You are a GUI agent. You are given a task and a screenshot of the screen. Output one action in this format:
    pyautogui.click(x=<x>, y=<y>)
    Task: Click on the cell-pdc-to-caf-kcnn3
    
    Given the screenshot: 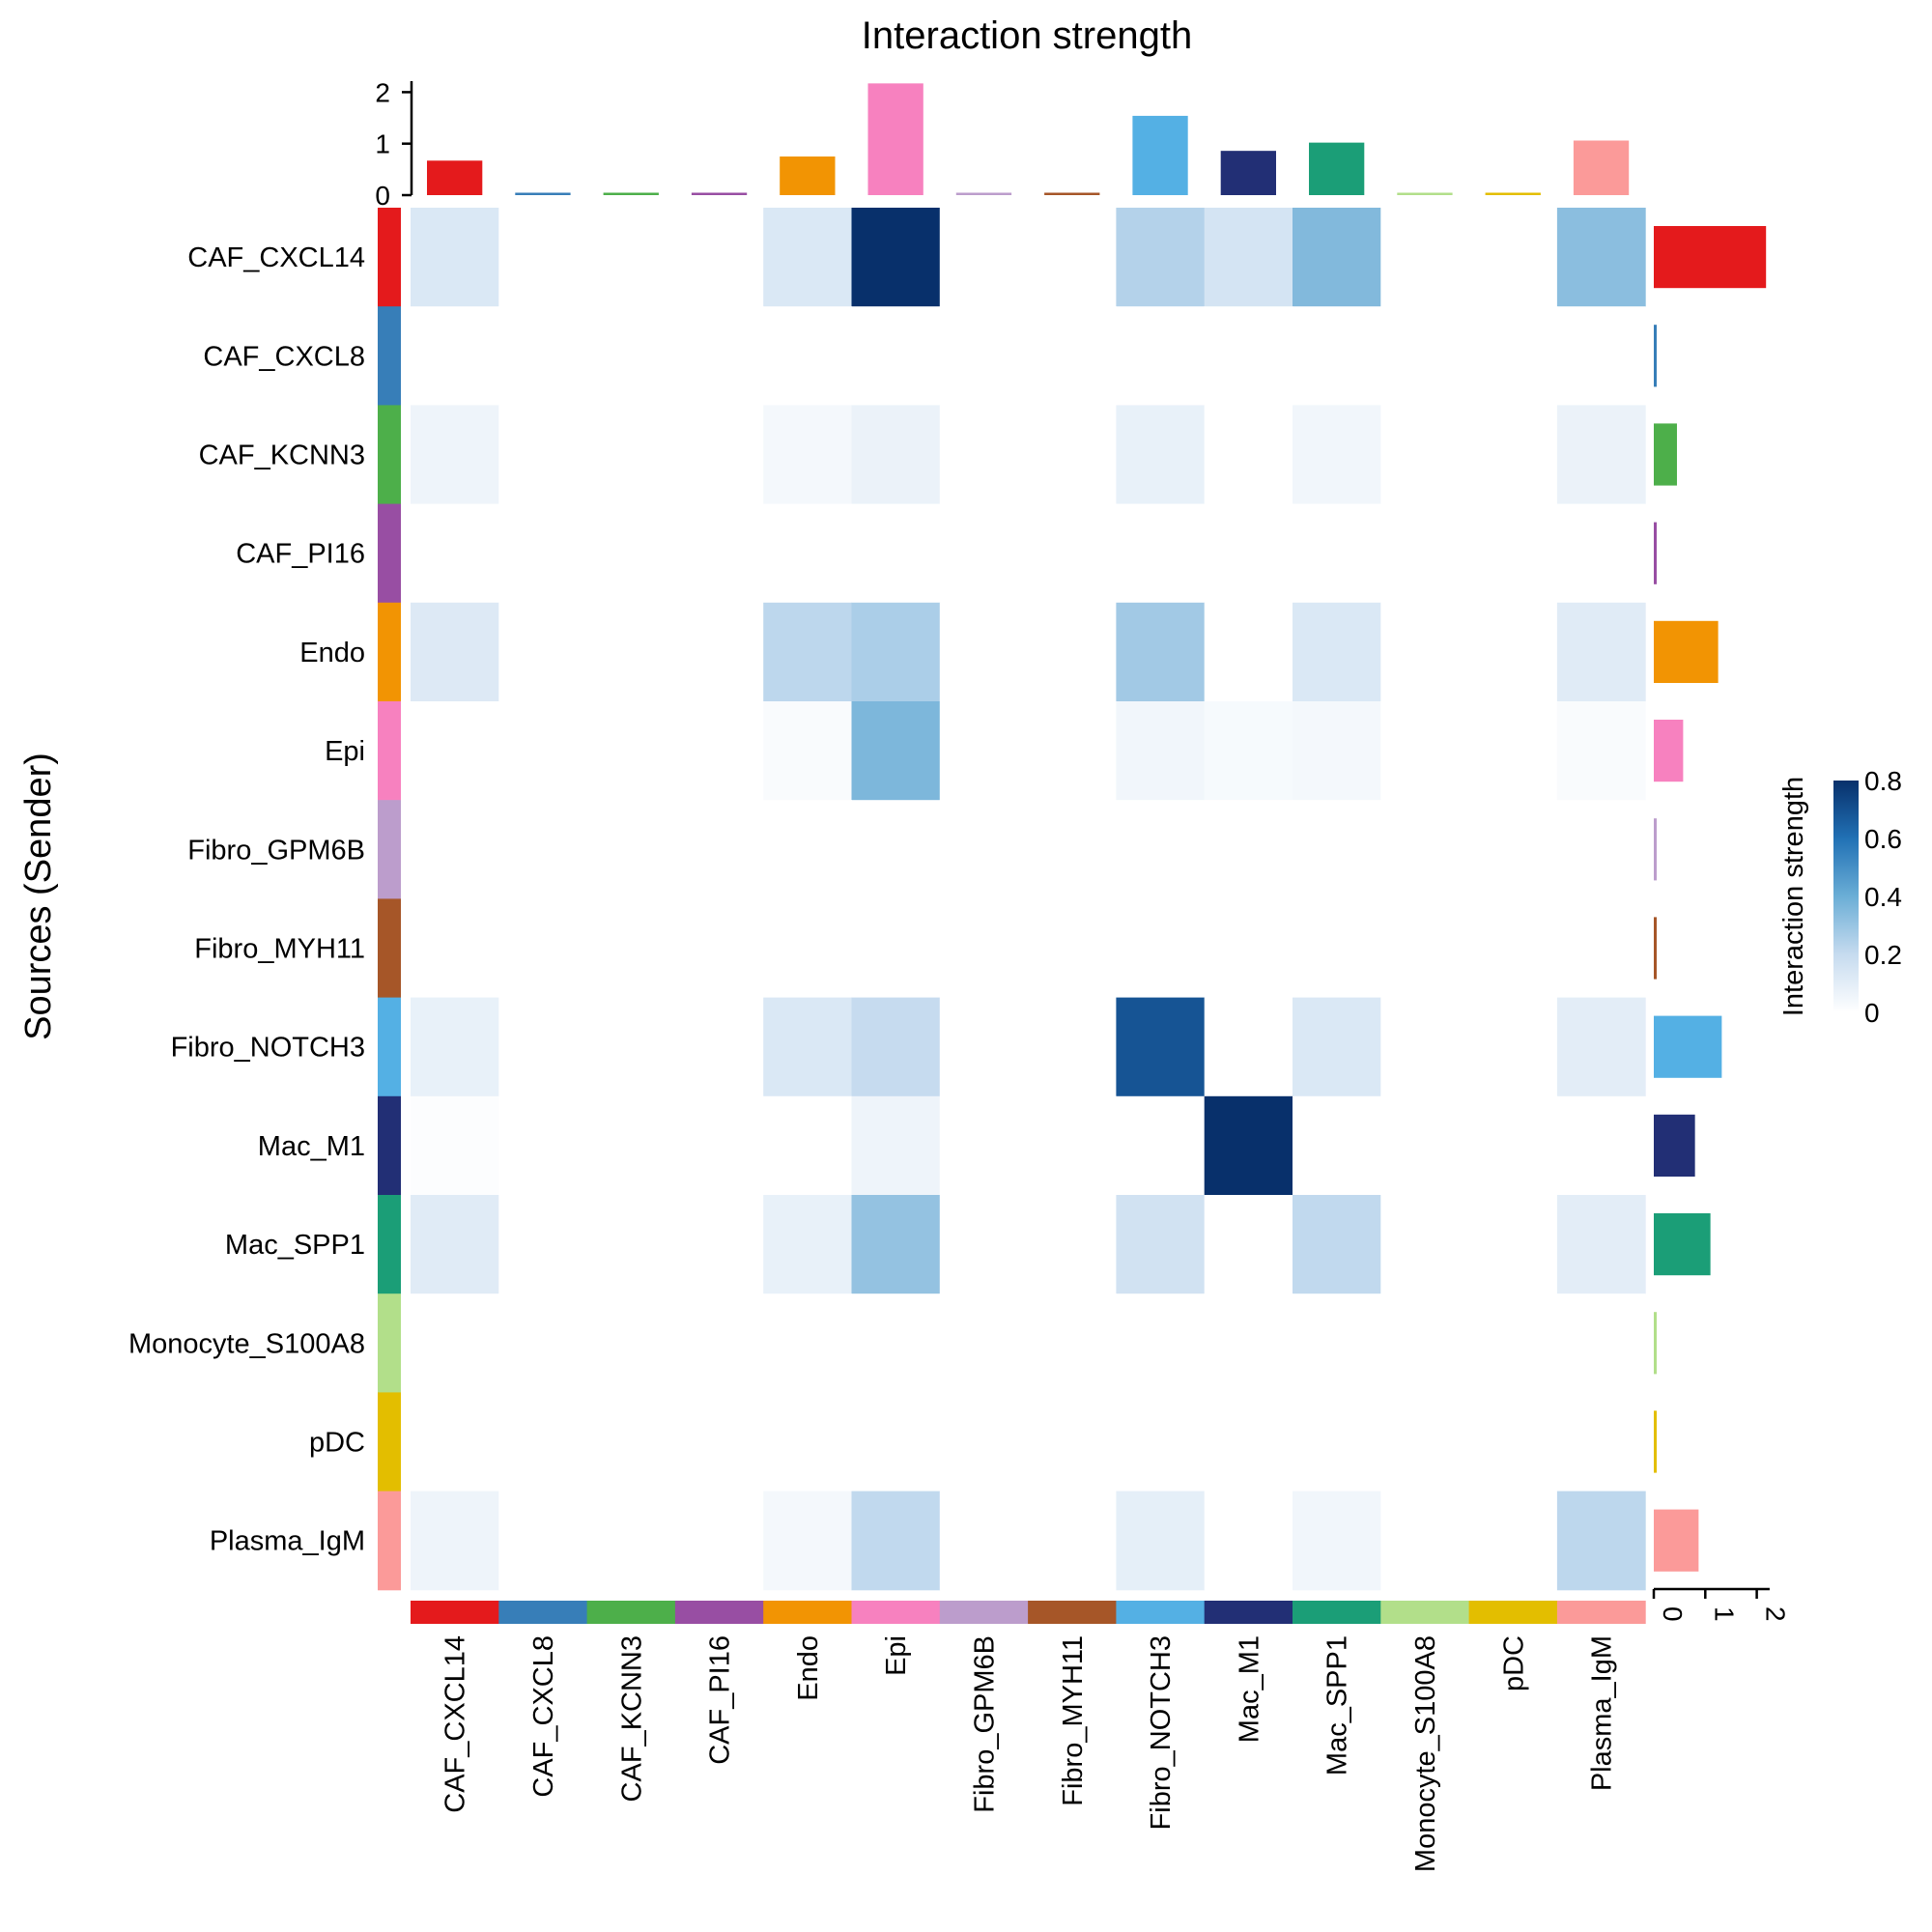 What is the action you would take?
    pyautogui.click(x=631, y=1442)
    